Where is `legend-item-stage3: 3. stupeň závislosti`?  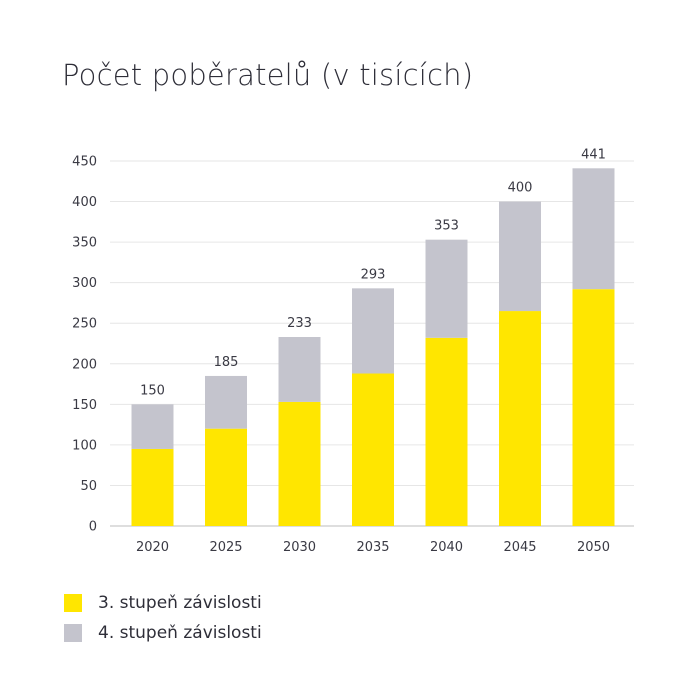
legend-item-stage3: 3. stupeň závislosti is located at coordinates (163, 603).